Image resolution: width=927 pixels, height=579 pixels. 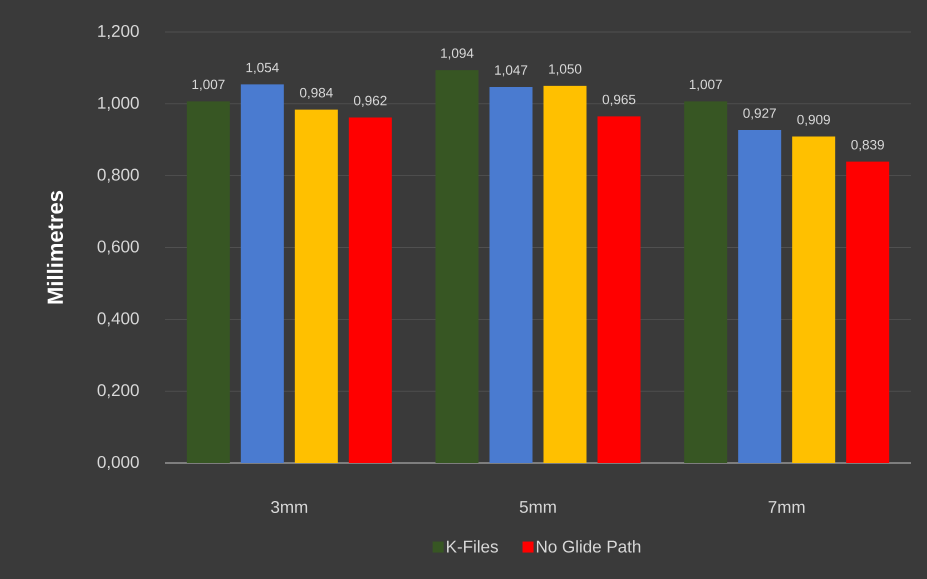 I want to click on data-label: 0,909, so click(x=813, y=120).